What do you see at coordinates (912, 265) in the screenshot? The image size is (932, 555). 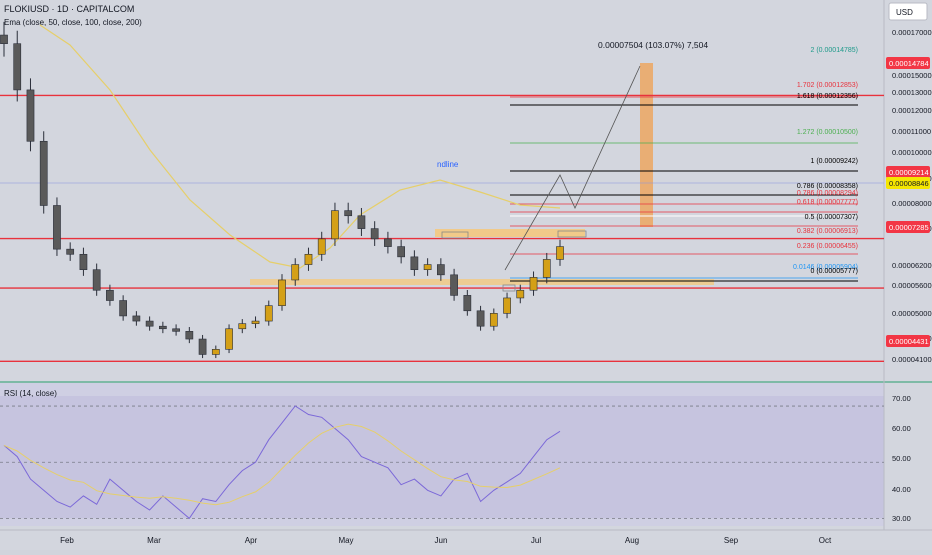 I see `price-tick: 0.00006200` at bounding box center [912, 265].